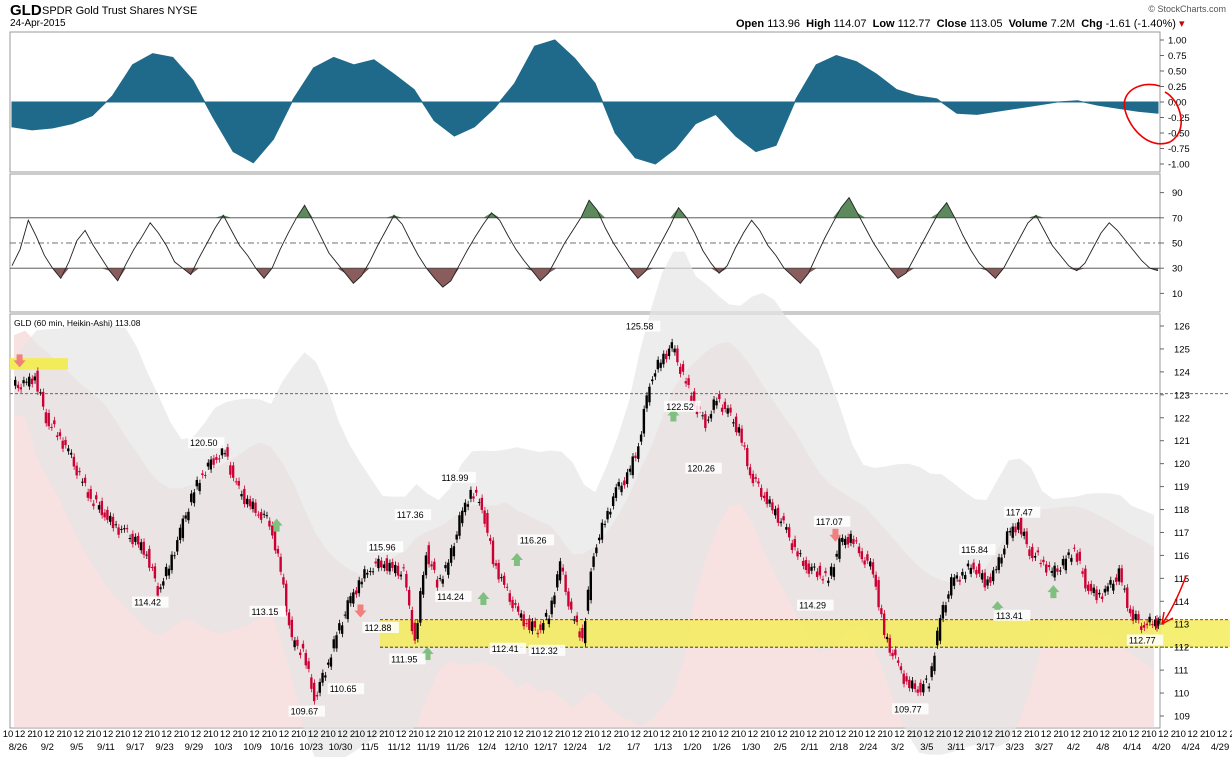  What do you see at coordinates (663, 747) in the screenshot?
I see `x-tick-label: 1/13` at bounding box center [663, 747].